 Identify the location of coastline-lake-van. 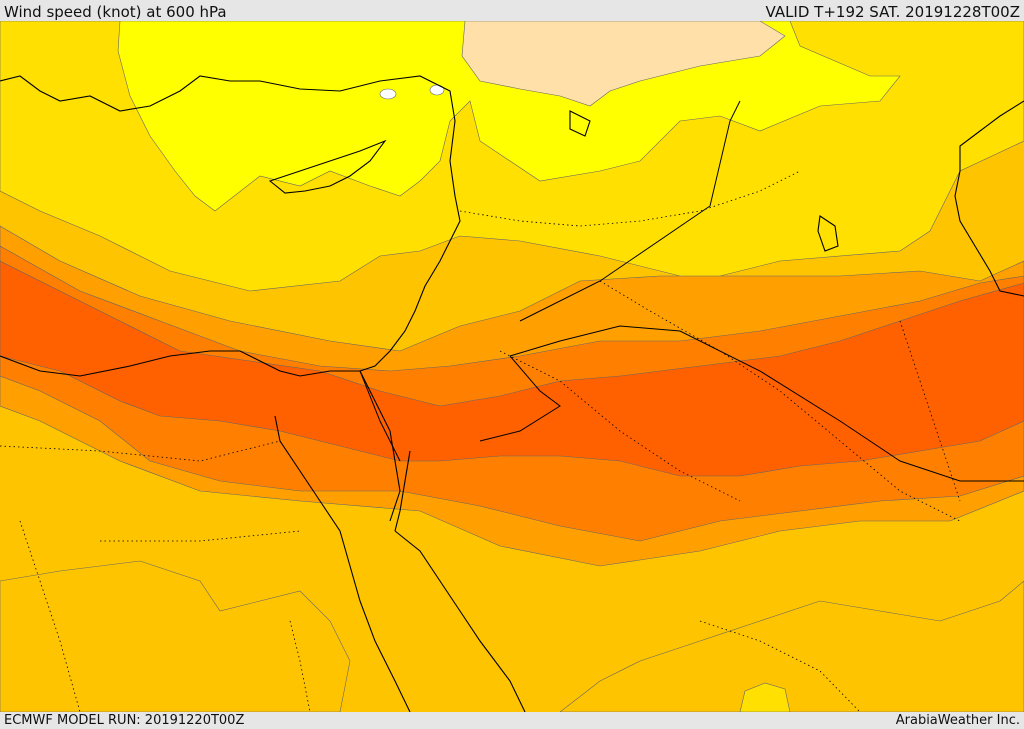
(580, 123).